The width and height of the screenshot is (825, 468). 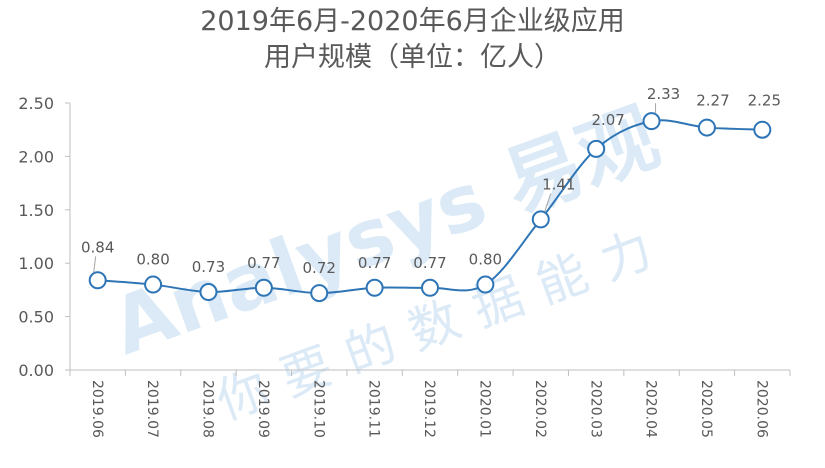 I want to click on data-label: 0.84, so click(x=97, y=247).